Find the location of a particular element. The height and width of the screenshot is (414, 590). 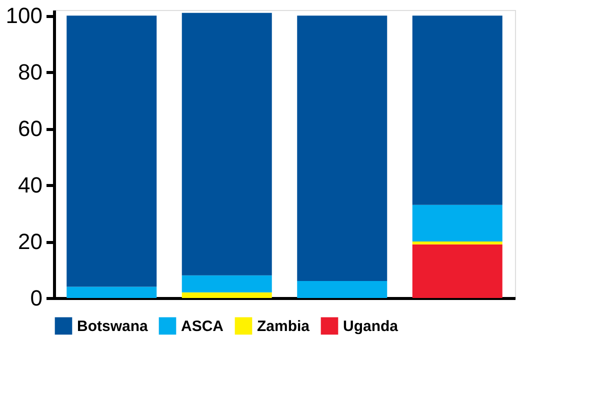

y-tick-label: 20 is located at coordinates (30, 241).